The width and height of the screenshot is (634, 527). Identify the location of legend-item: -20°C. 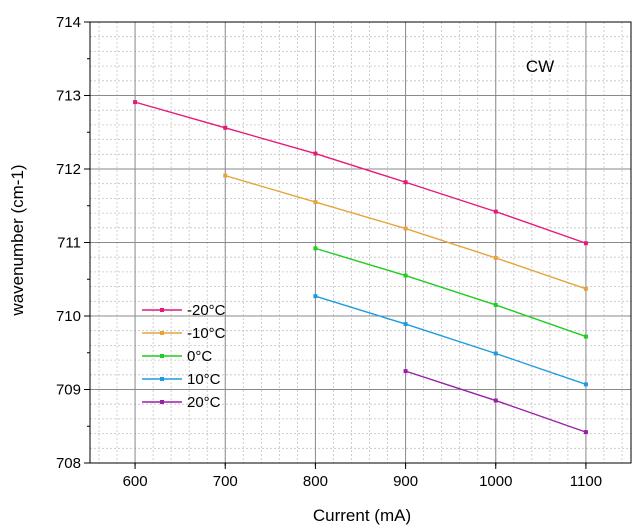
(184, 310).